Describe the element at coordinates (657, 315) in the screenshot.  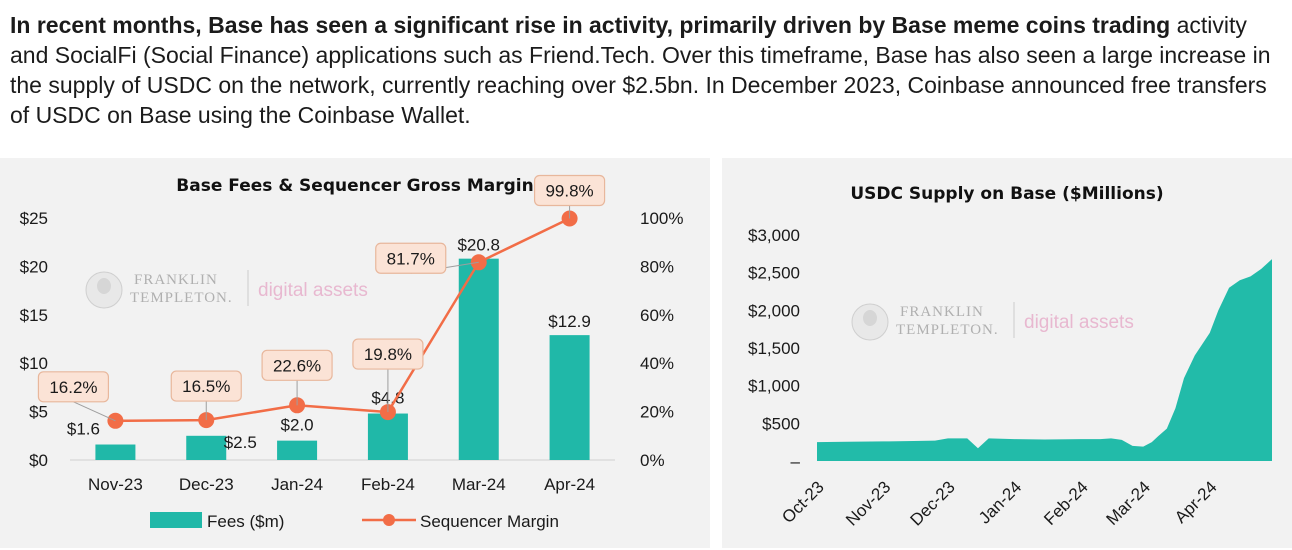
I see `y-right-tick-label: 60%` at that location.